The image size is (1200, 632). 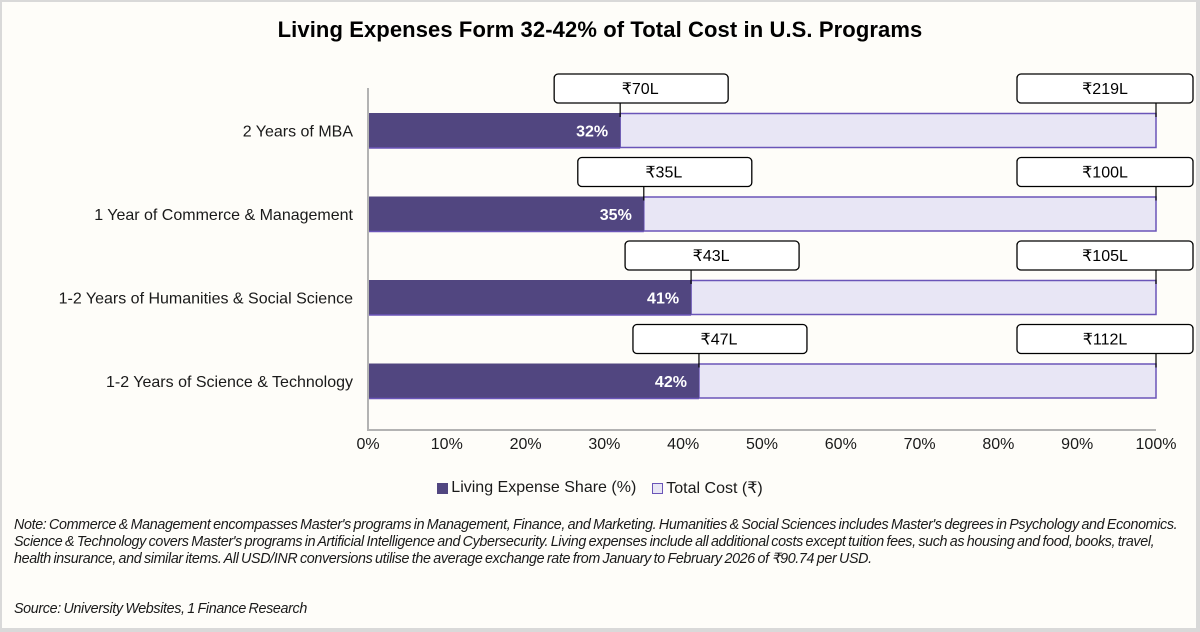 What do you see at coordinates (714, 488) in the screenshot?
I see `legend-label: Total Cost (₹)` at bounding box center [714, 488].